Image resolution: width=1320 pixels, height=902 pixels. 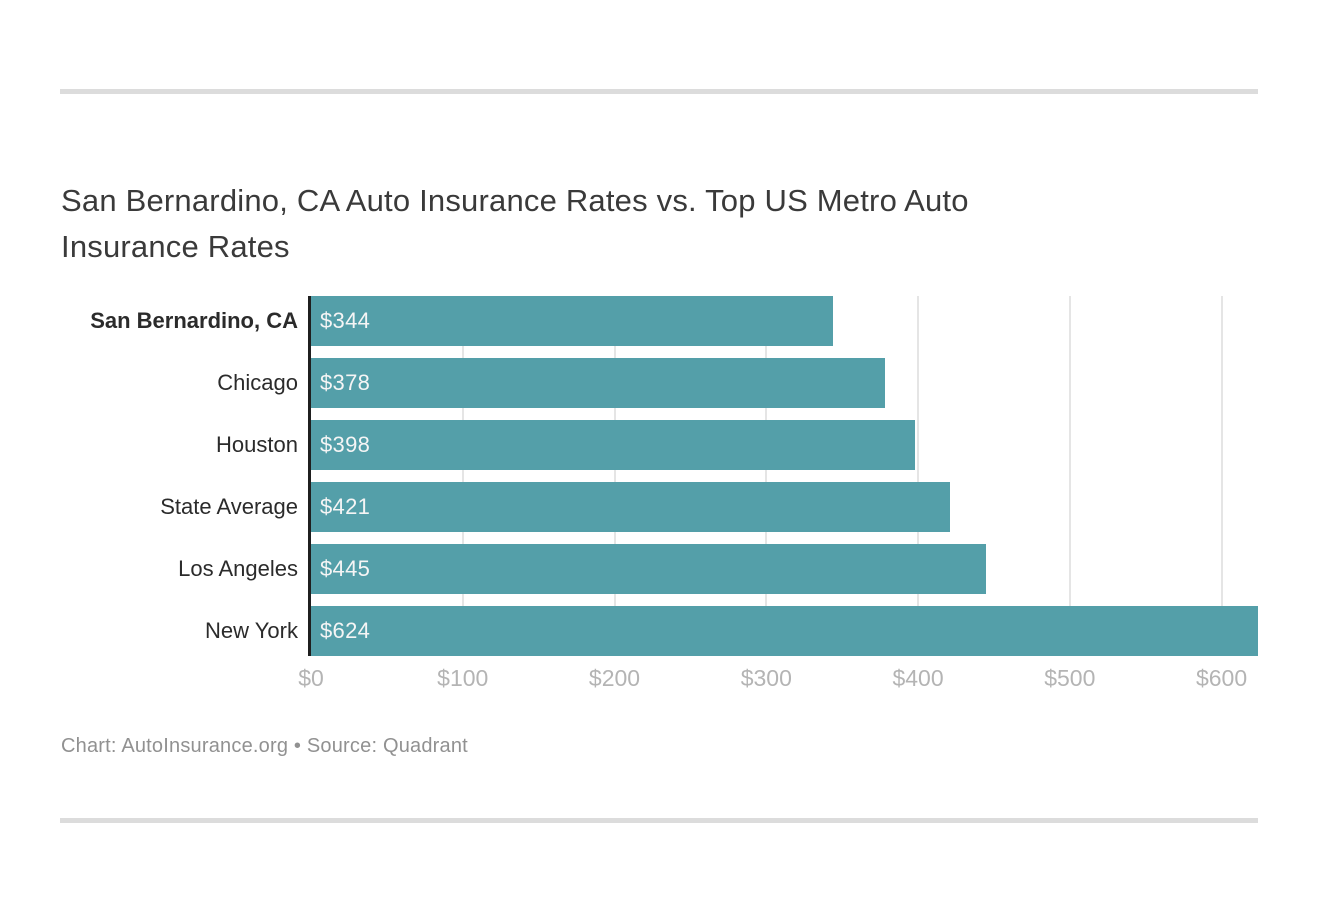 I want to click on bottom-divider-rule, so click(x=659, y=820).